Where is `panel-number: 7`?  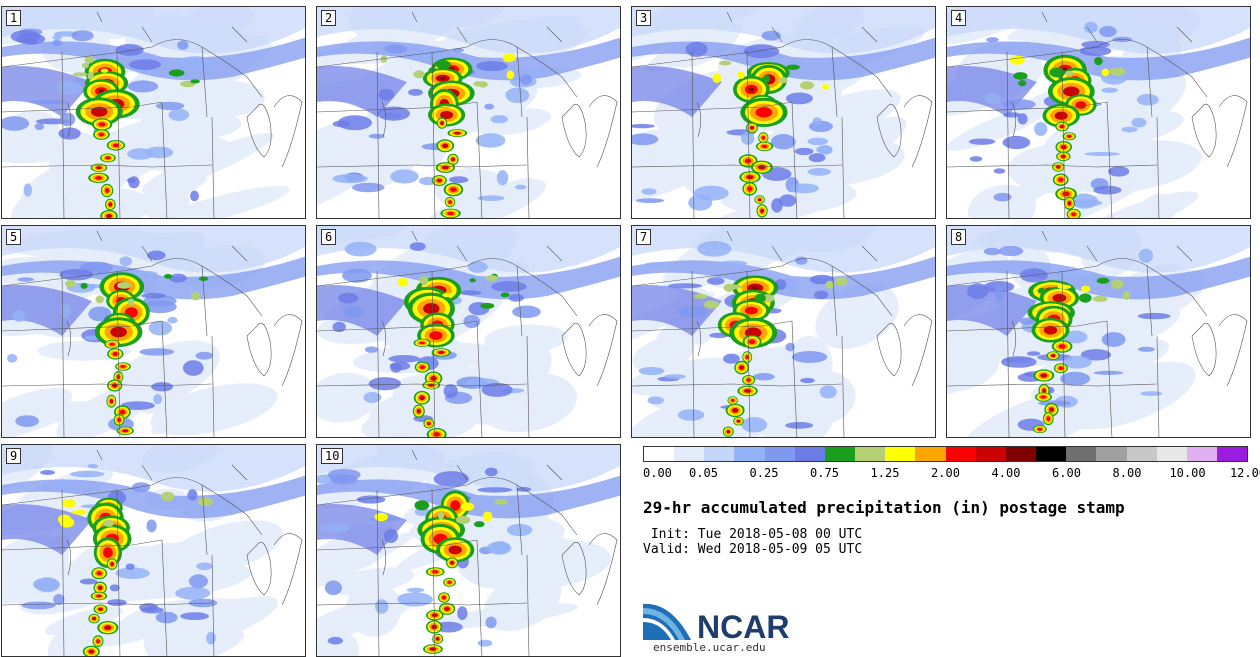 panel-number: 7 is located at coordinates (644, 237).